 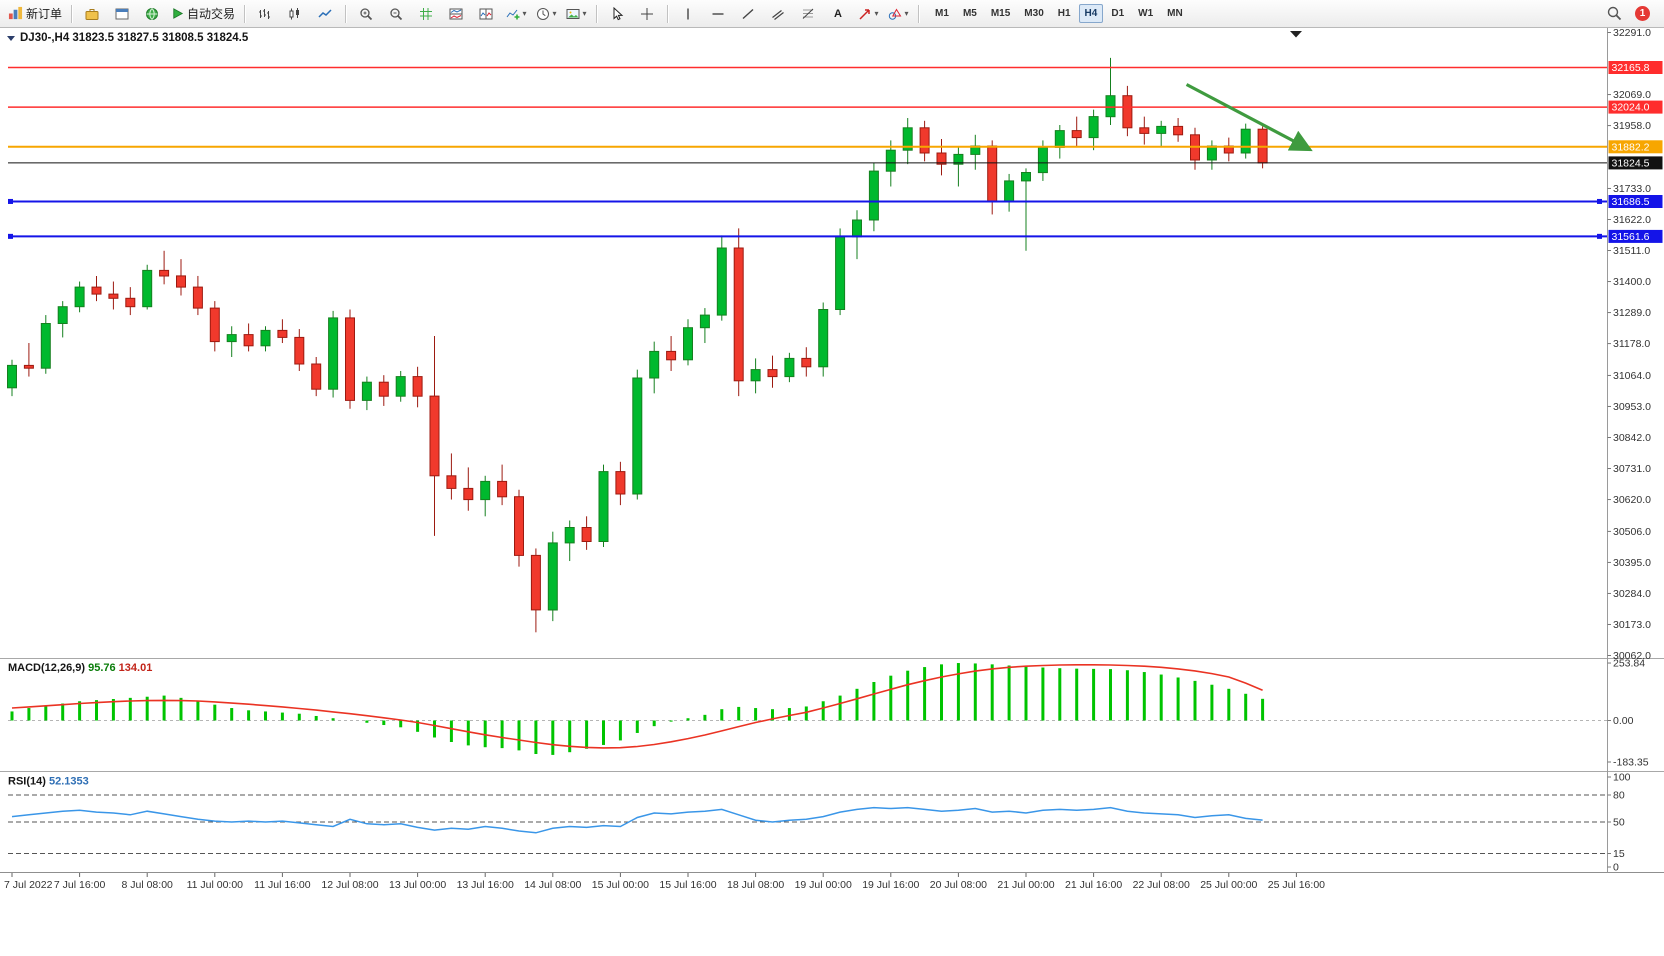 I want to click on time-axis-label: 14 Jul 08:00, so click(x=552, y=885).